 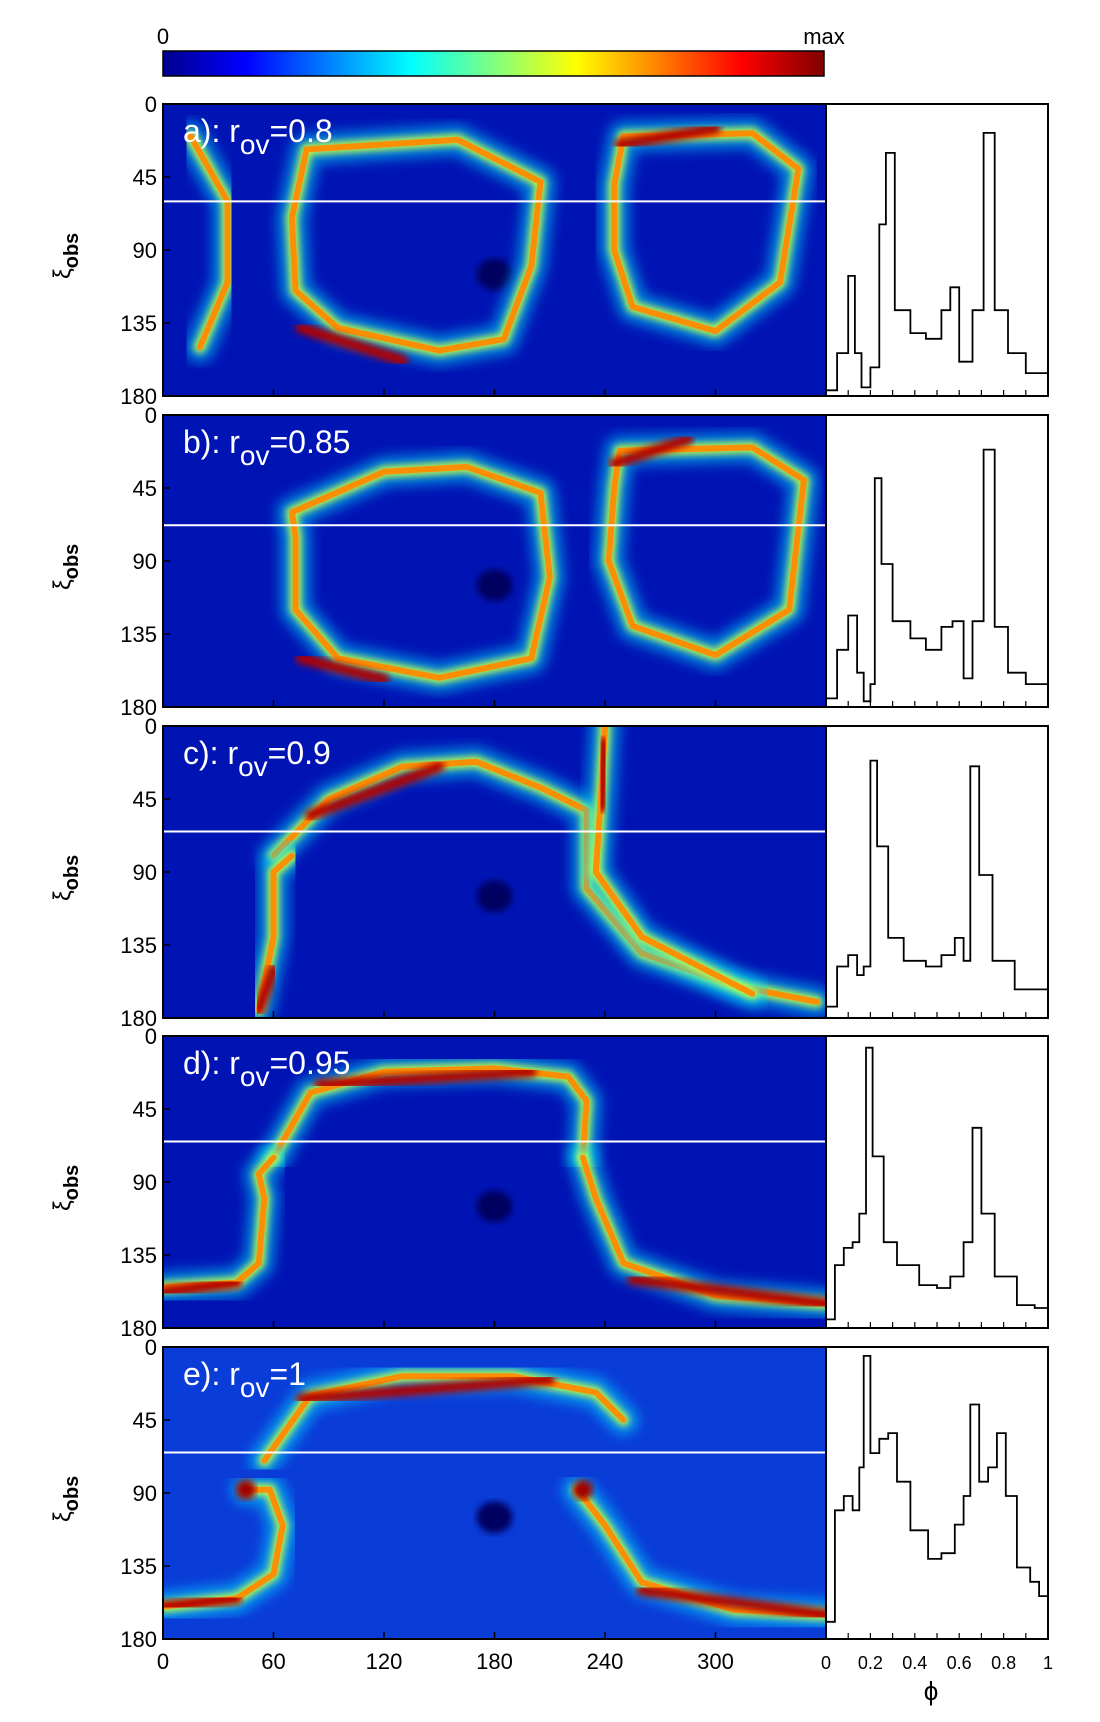 What do you see at coordinates (494, 1661) in the screenshot?
I see `x-tick-label: 180` at bounding box center [494, 1661].